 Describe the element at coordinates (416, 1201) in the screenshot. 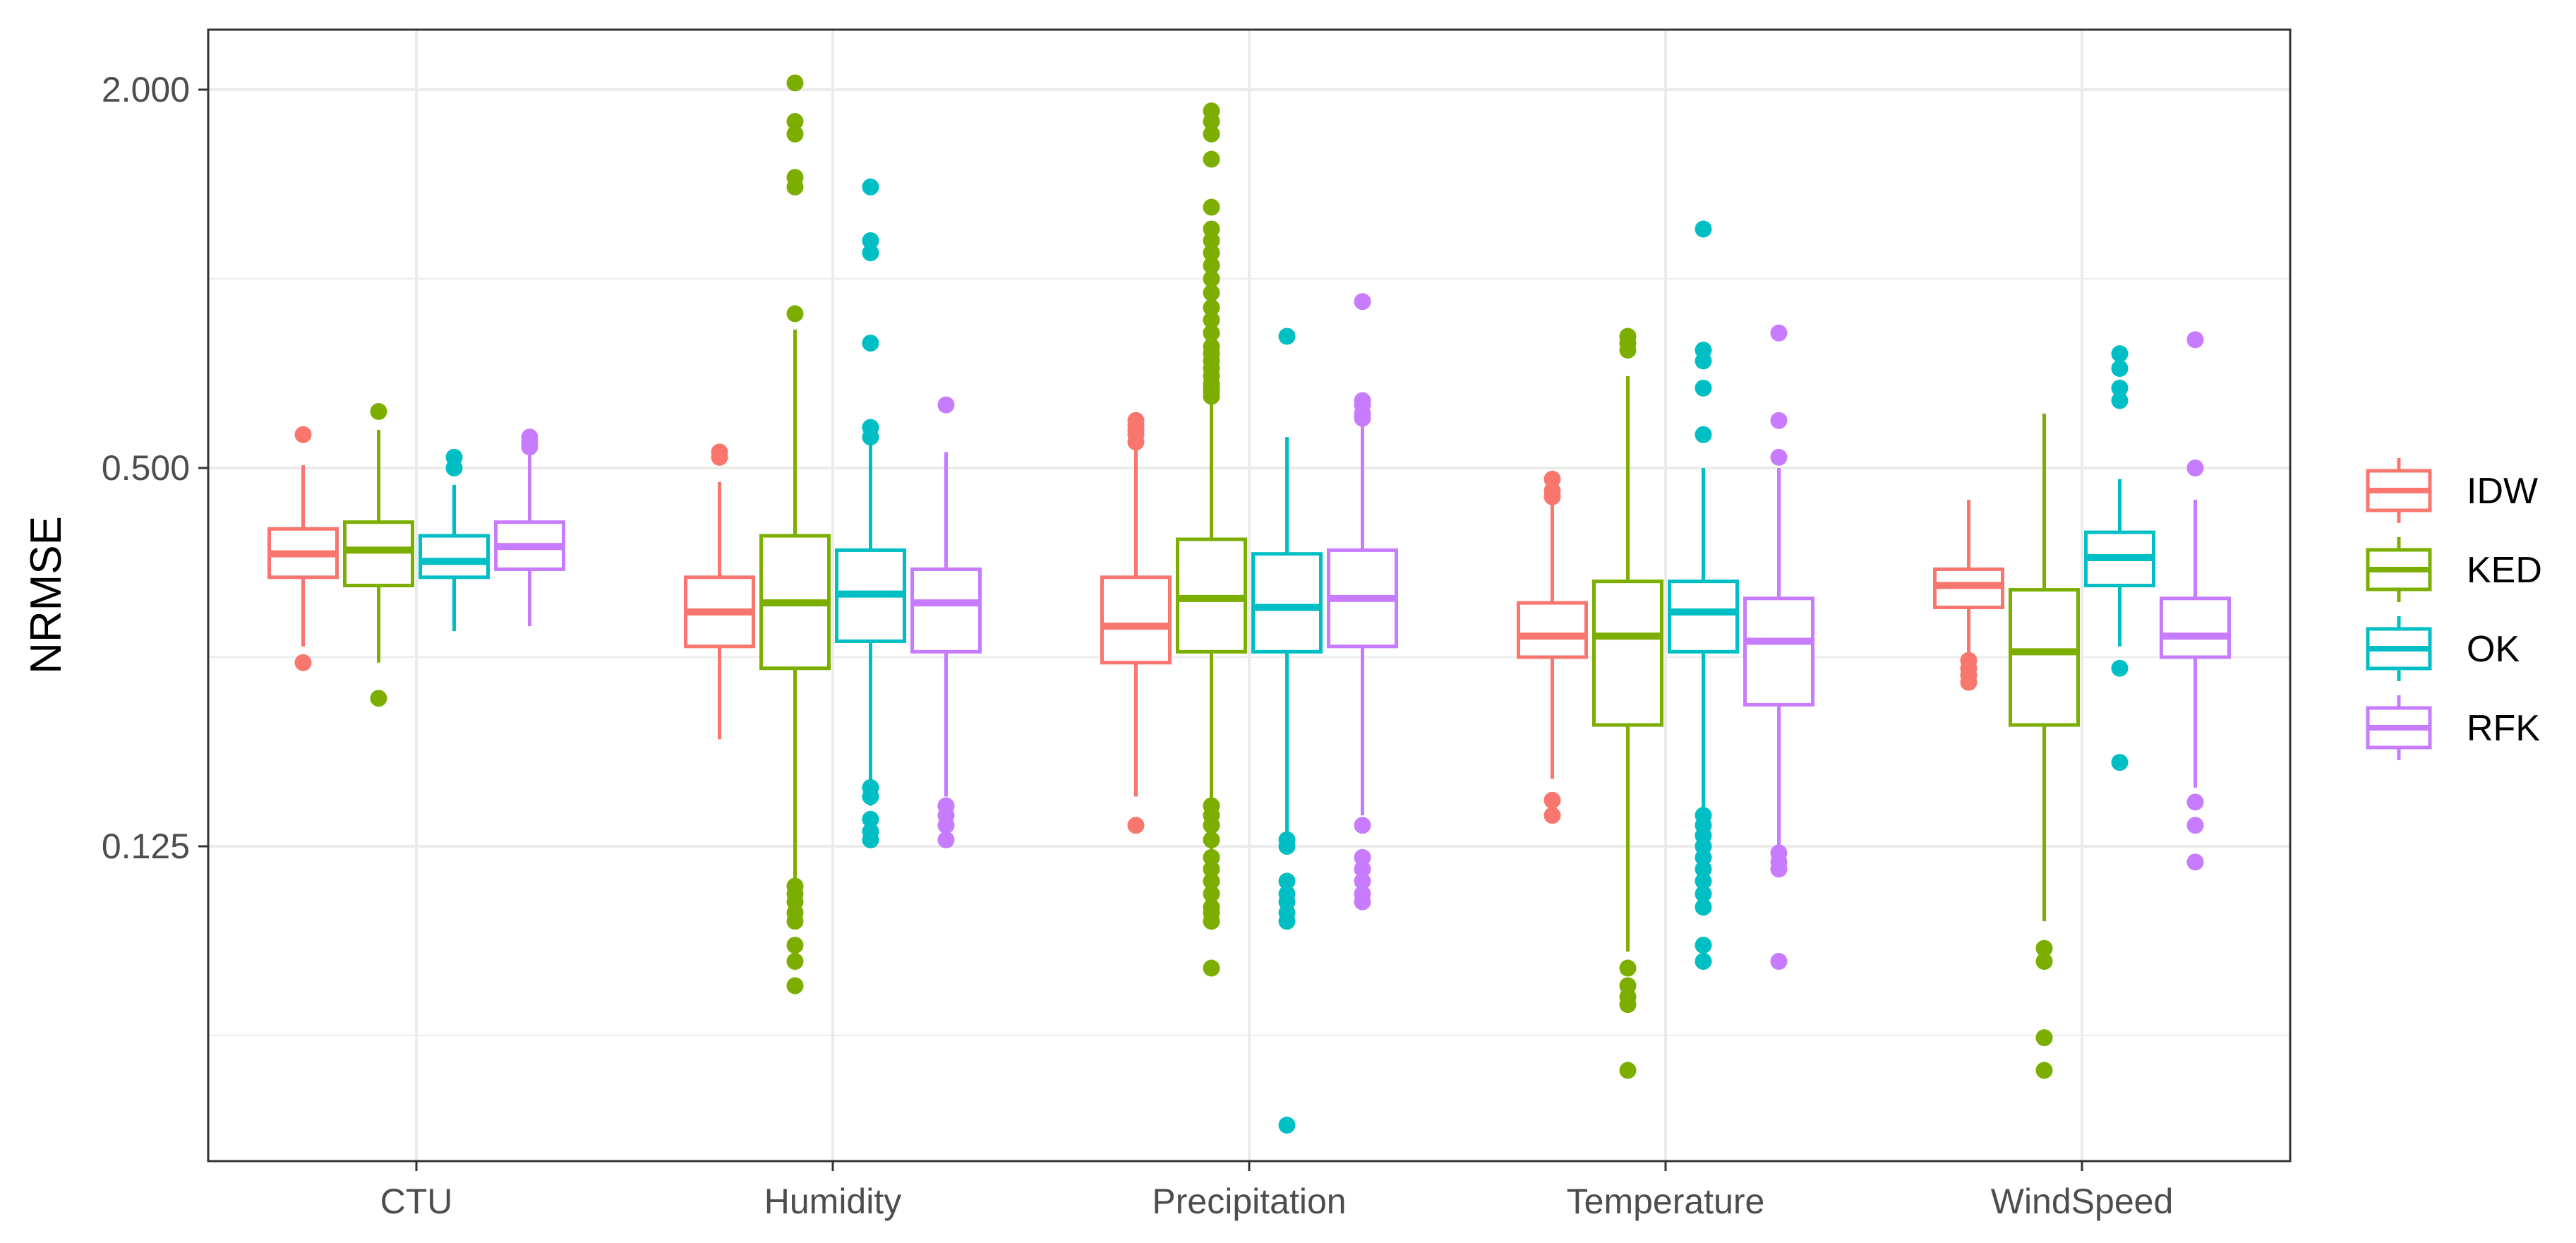

I see `x-tick-label: CTU` at that location.